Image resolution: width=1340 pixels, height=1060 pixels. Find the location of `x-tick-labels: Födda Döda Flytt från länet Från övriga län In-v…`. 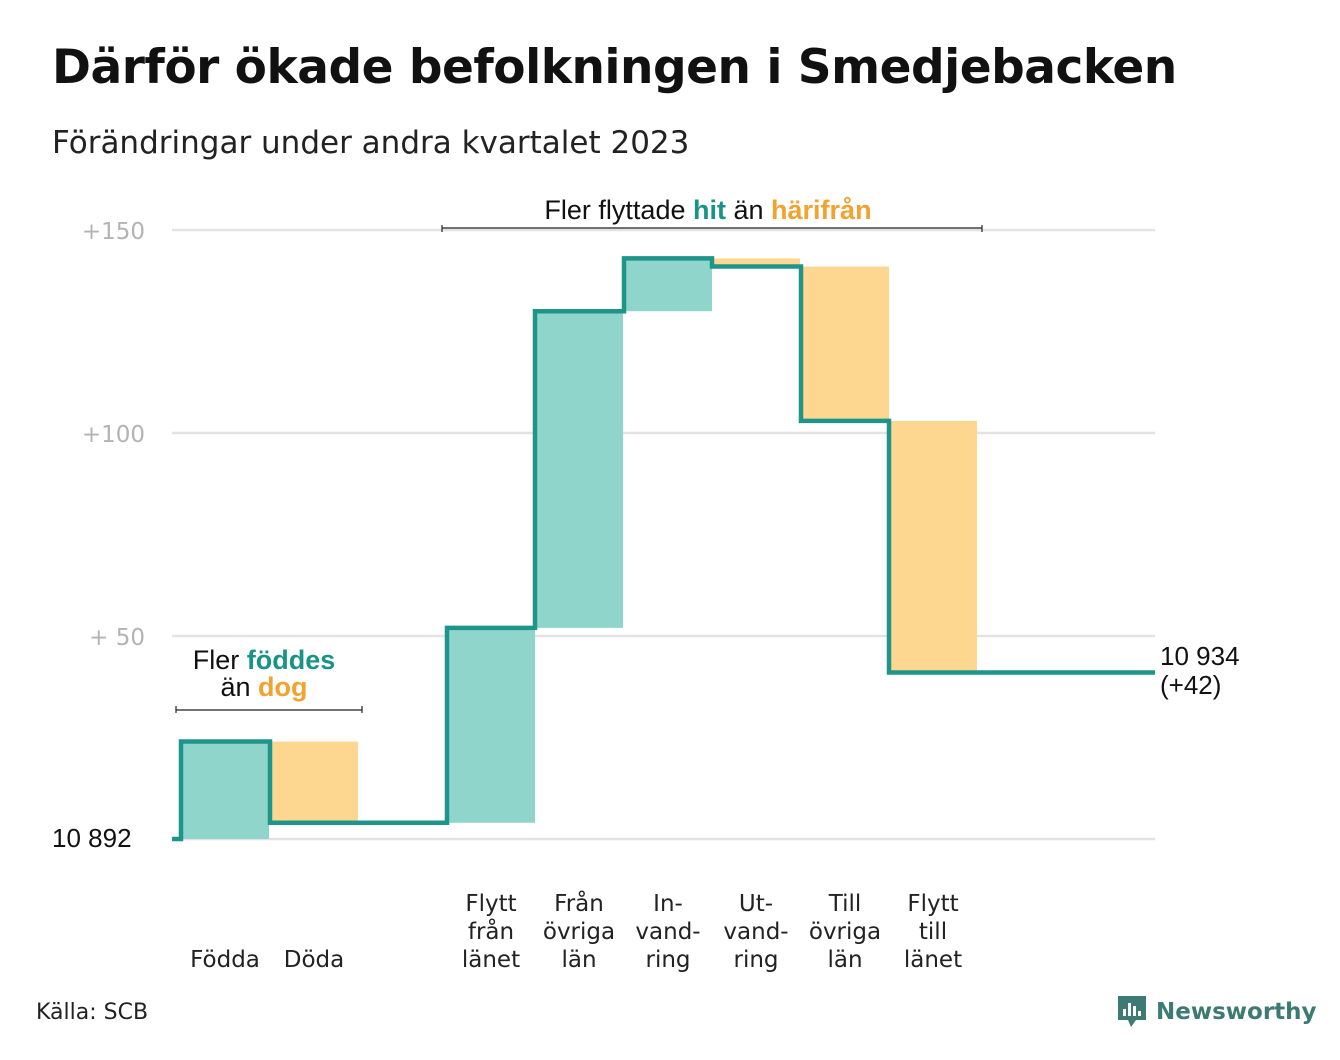

x-tick-labels: Födda Döda Flytt från länet Från övriga län In-v… is located at coordinates (576, 931).